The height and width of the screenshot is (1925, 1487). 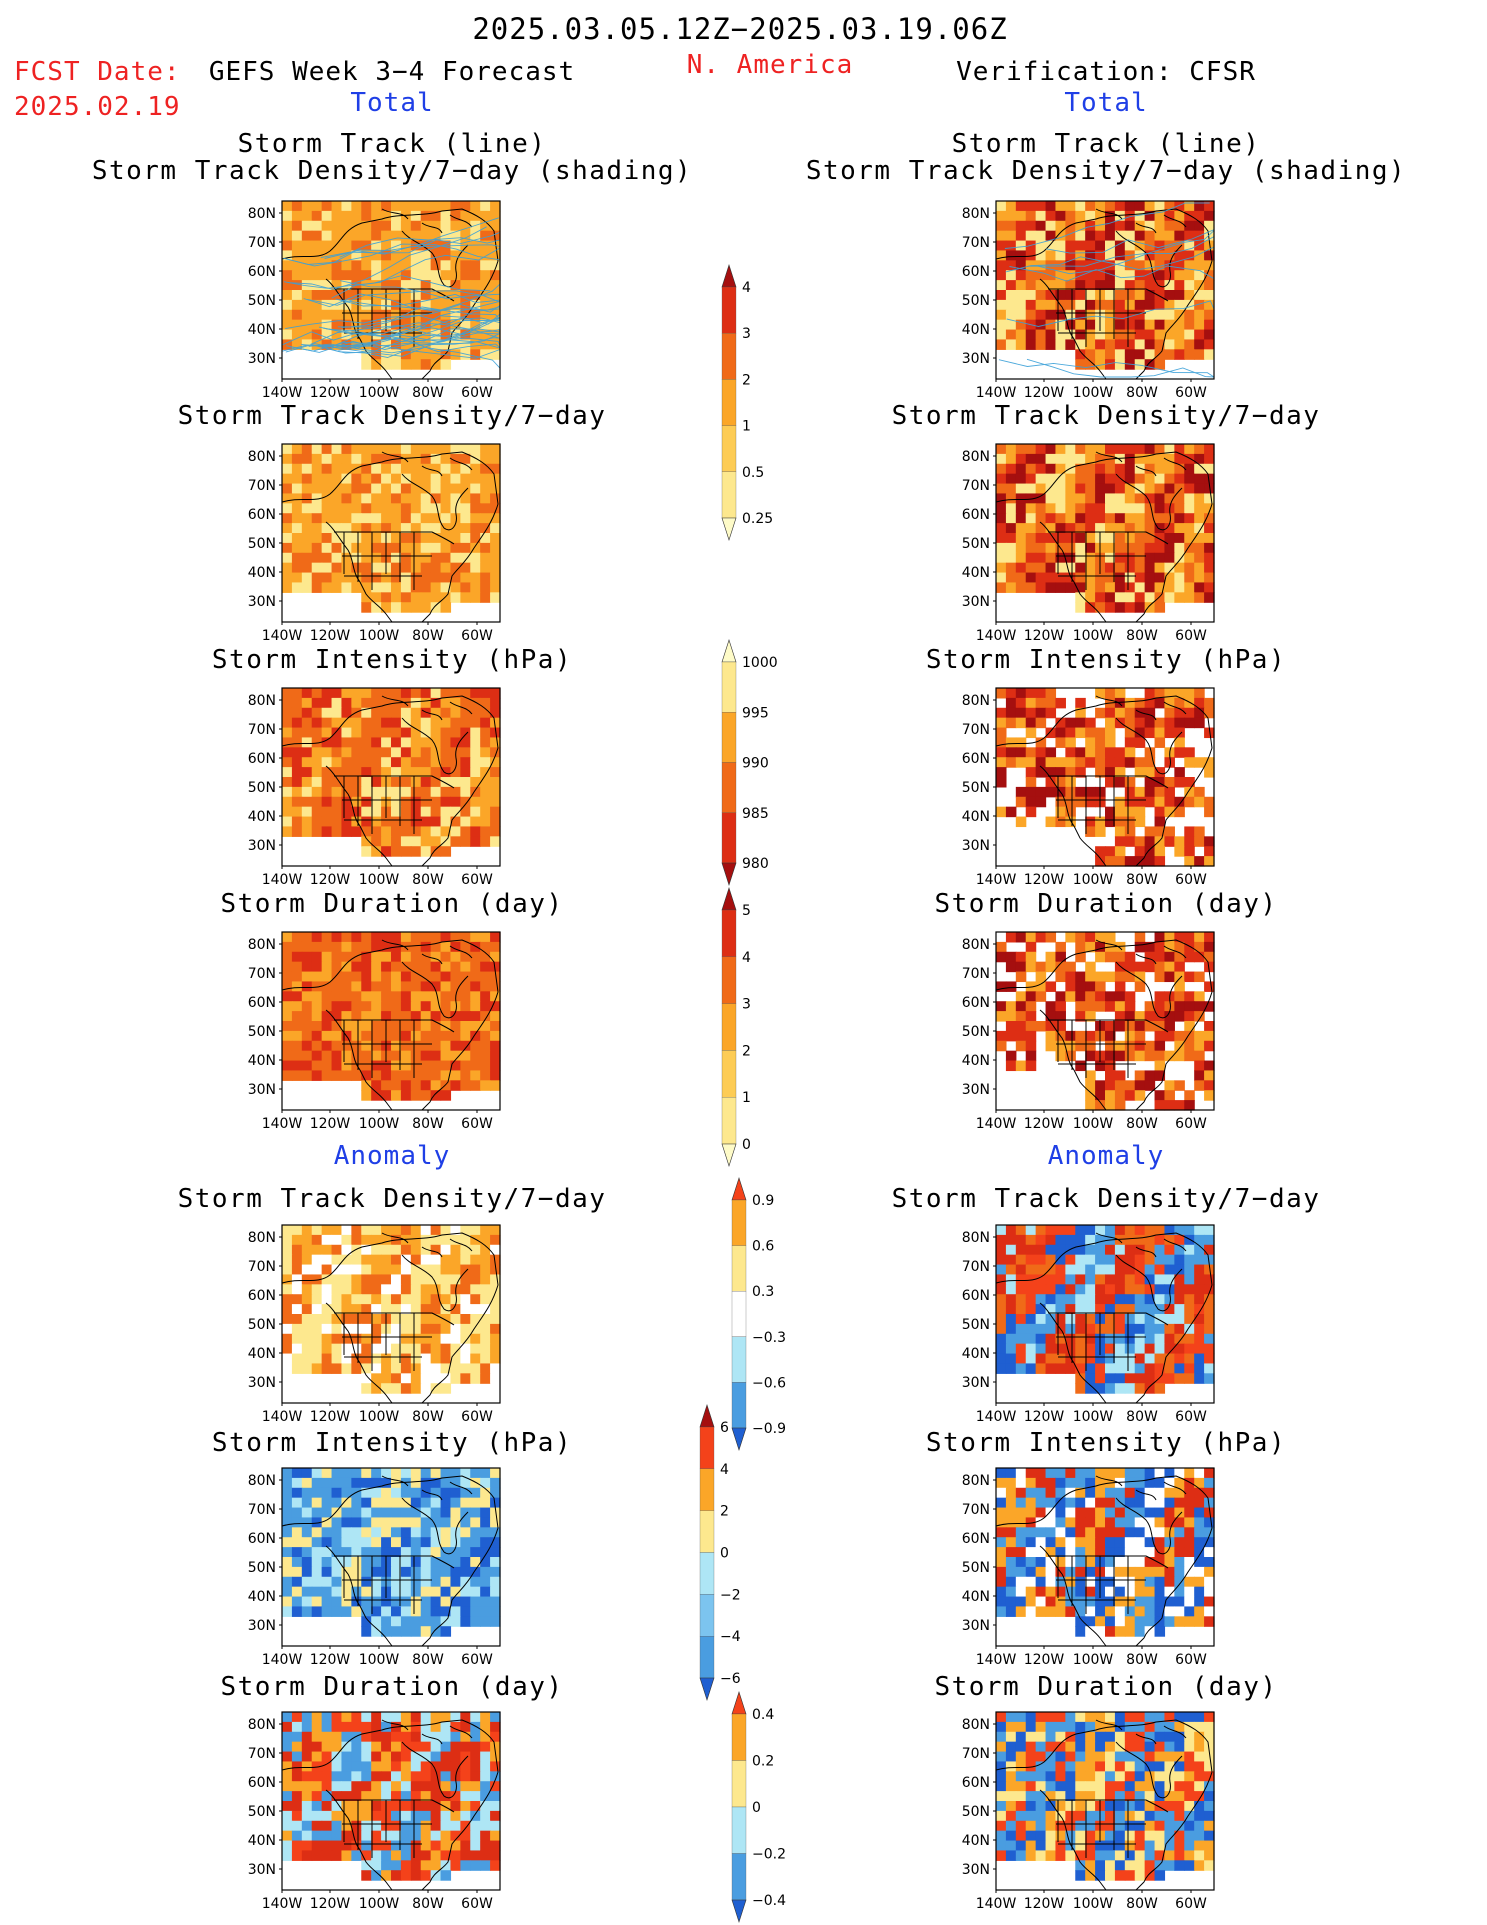 I want to click on colorbar-label: 0.6, so click(x=763, y=1247).